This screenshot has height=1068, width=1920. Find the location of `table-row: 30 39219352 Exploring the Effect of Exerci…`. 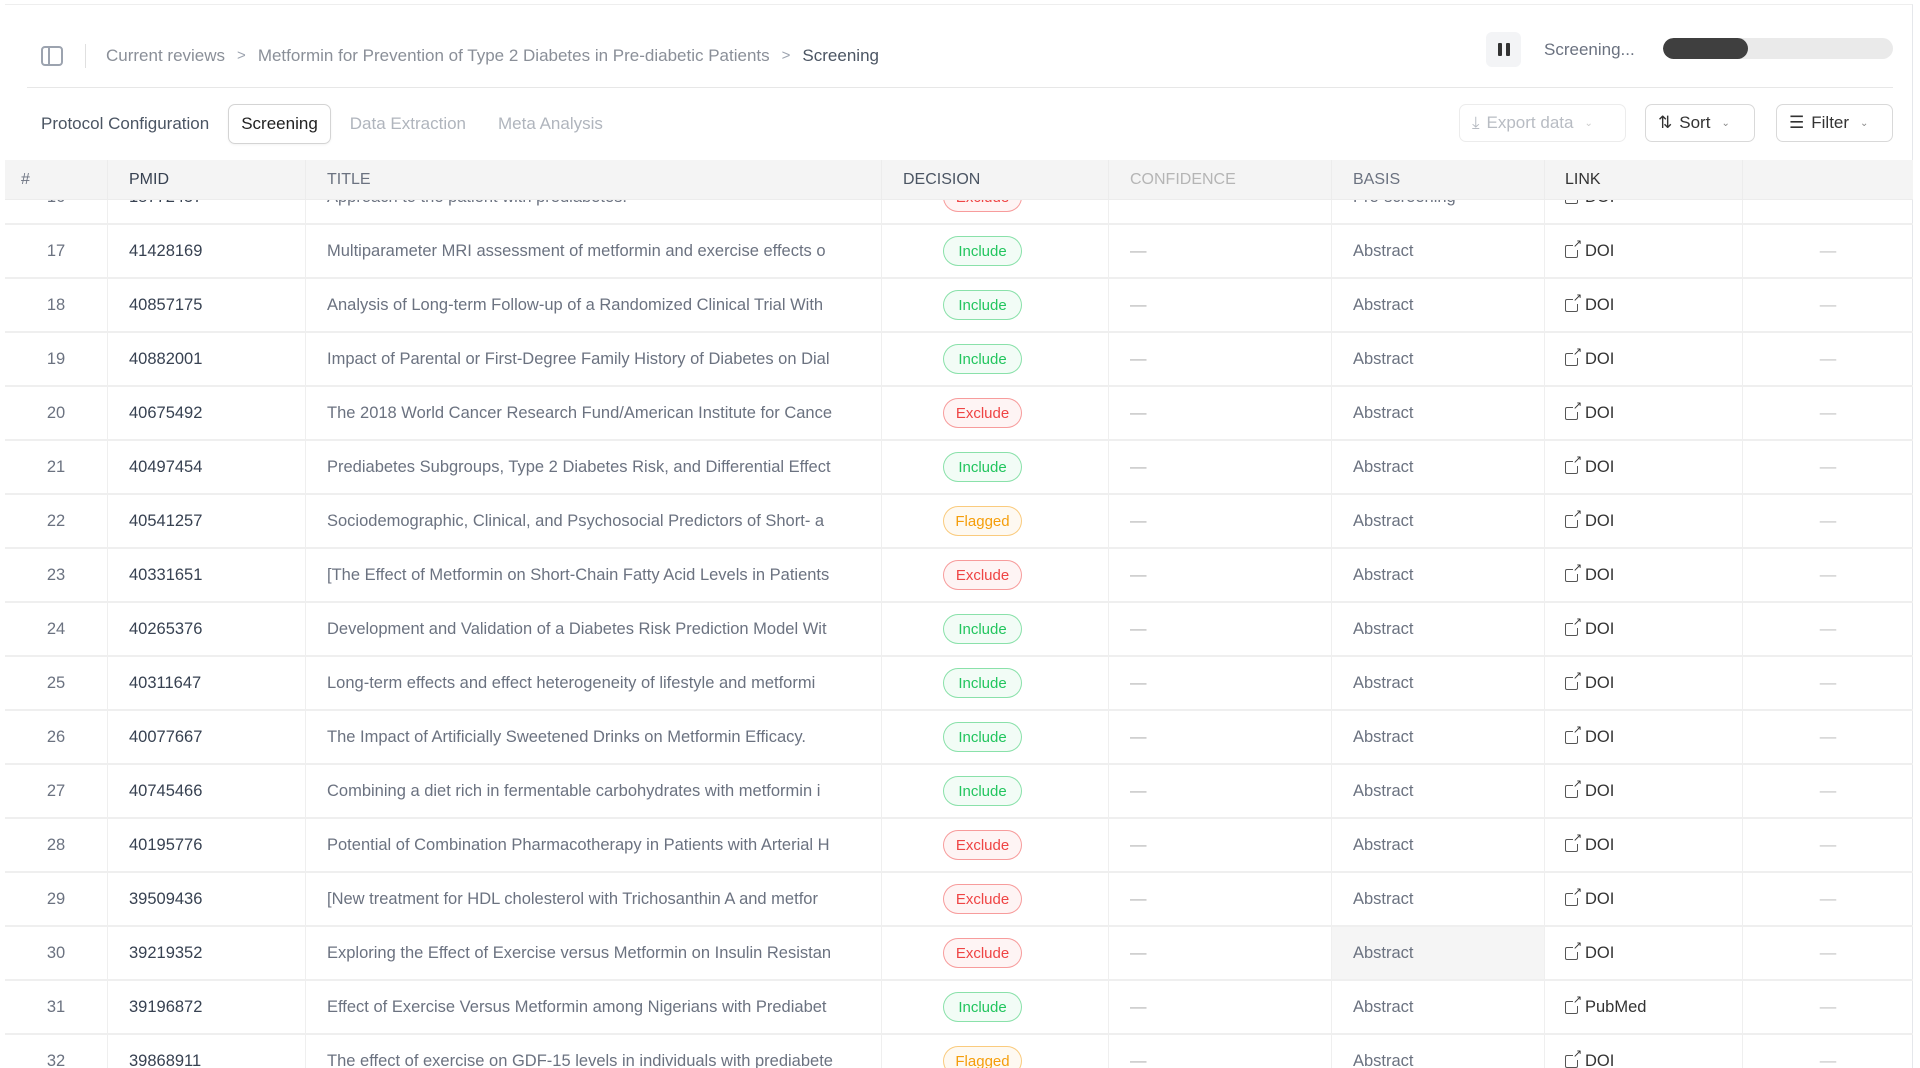

table-row: 30 39219352 Exploring the Effect of Exerci… is located at coordinates (959, 954).